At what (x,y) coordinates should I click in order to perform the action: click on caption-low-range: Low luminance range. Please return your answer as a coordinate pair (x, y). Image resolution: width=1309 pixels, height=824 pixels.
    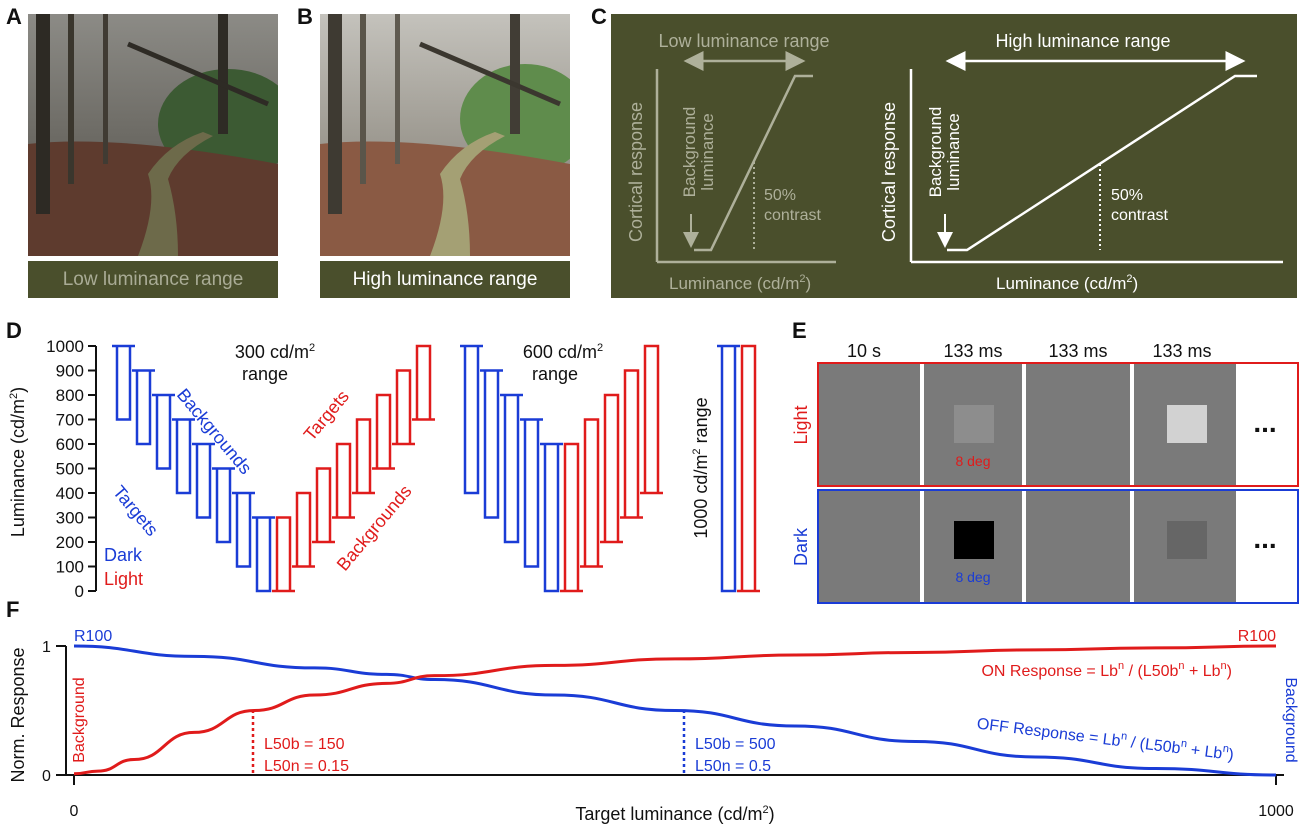
    Looking at the image, I should click on (153, 279).